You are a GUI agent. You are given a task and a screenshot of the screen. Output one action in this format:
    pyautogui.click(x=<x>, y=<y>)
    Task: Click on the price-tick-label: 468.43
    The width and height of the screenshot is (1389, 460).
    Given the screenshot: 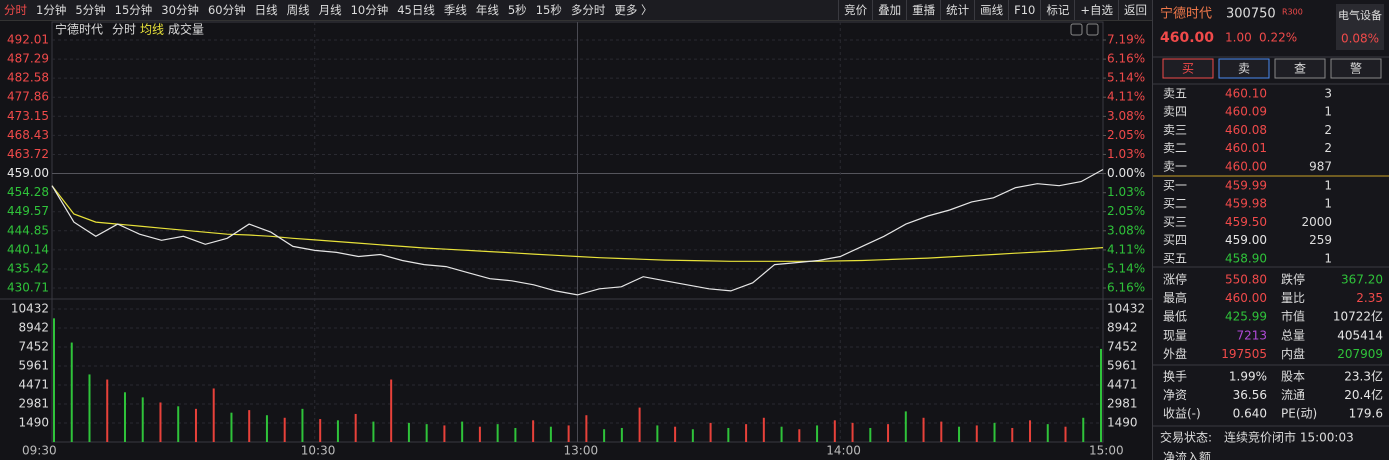 What is the action you would take?
    pyautogui.click(x=28, y=135)
    